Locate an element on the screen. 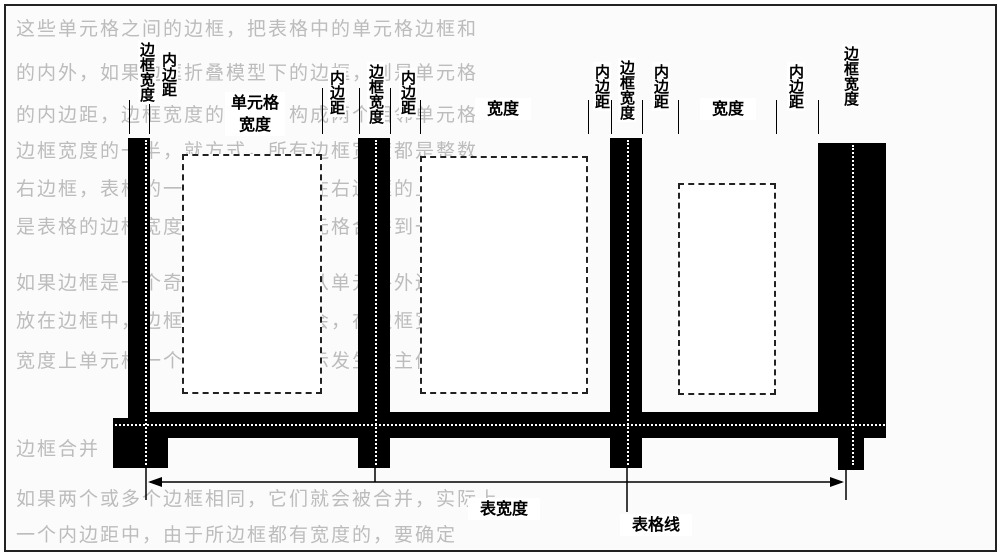 The image size is (1003, 560). table-grid-line is located at coordinates (500, 425).